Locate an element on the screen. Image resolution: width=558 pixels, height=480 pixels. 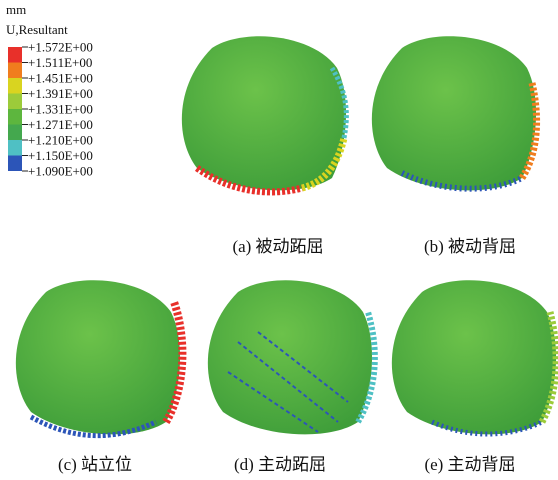
legend-label: +1.090E+00 is located at coordinates (60, 171).